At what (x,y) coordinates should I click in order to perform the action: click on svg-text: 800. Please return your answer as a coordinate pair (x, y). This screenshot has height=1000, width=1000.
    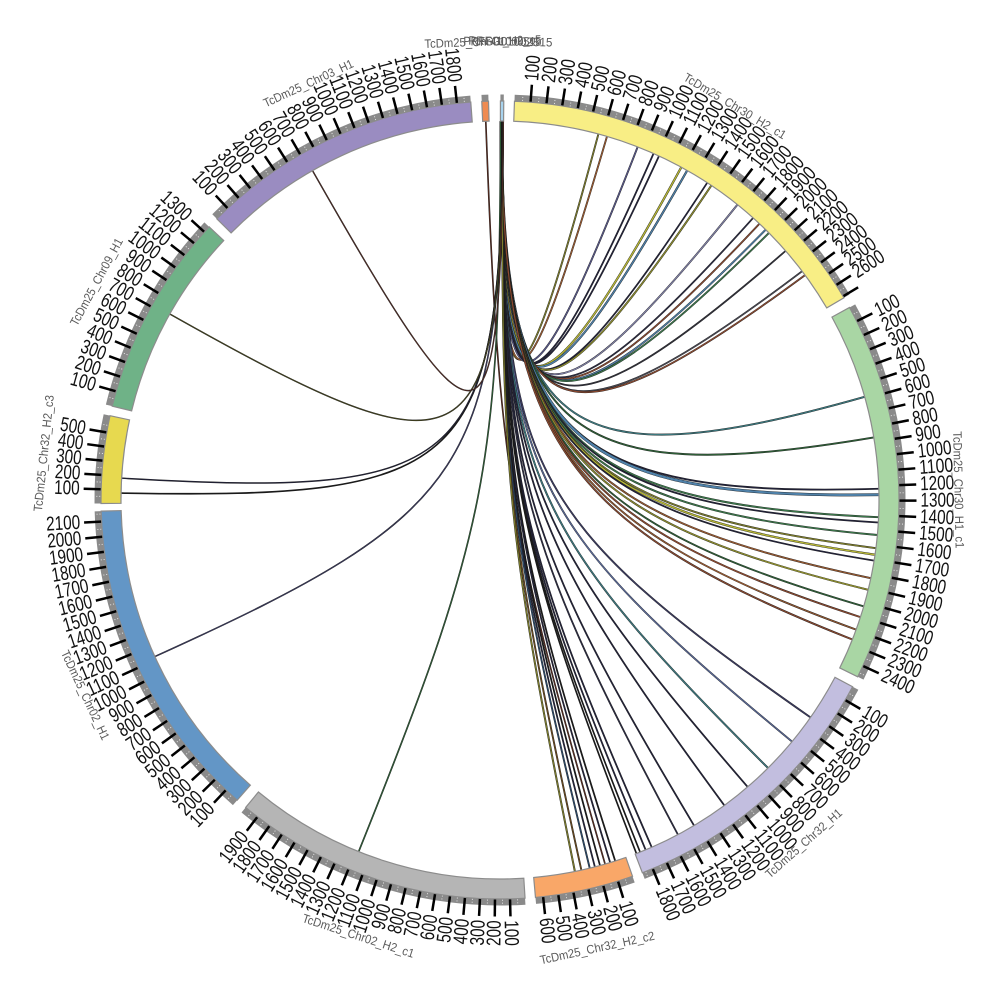
    Looking at the image, I should click on (925, 417).